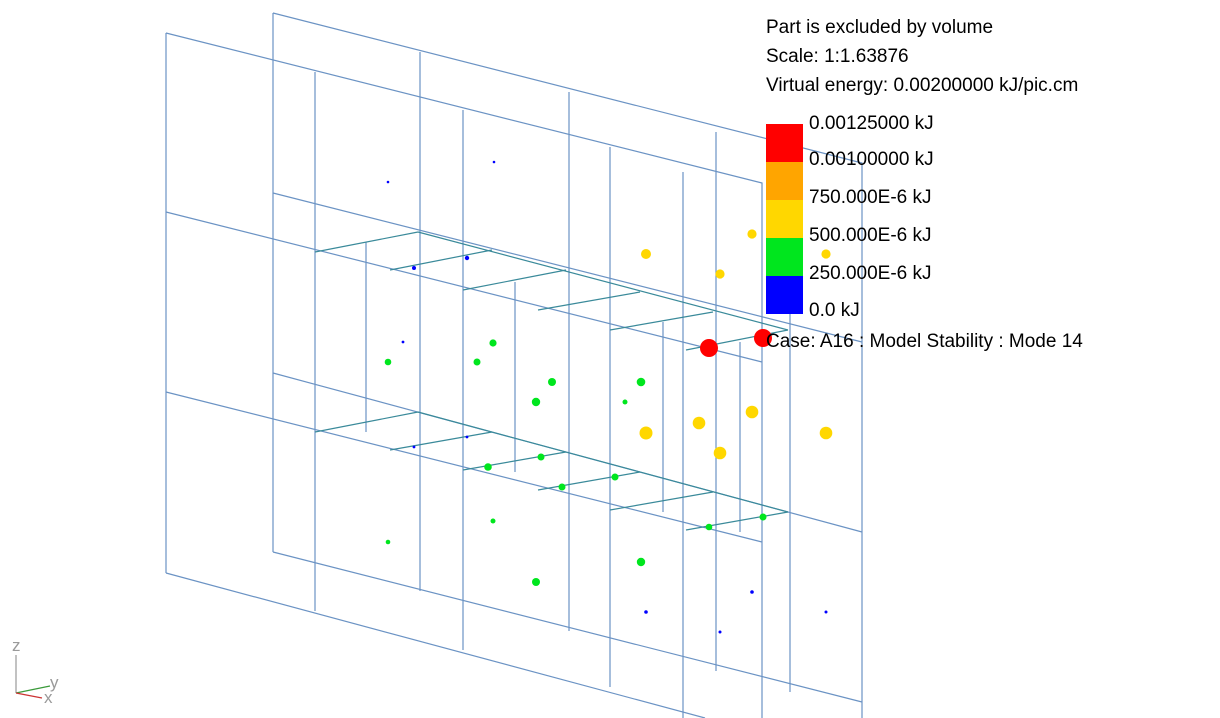 This screenshot has width=1220, height=718. Describe the element at coordinates (33, 689) in the screenshot. I see `axis-y-line` at that location.